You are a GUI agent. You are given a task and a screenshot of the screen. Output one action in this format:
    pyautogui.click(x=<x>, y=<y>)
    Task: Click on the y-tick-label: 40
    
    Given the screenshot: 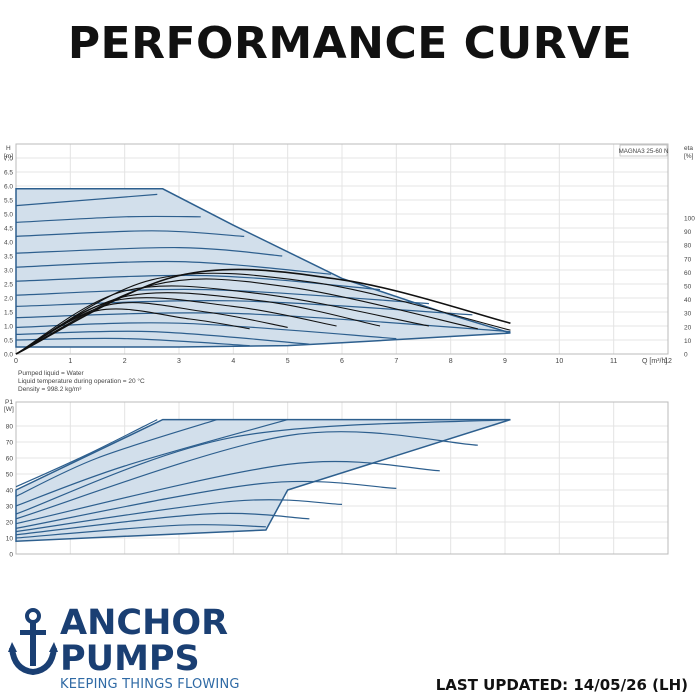 What is the action you would take?
    pyautogui.click(x=10, y=491)
    